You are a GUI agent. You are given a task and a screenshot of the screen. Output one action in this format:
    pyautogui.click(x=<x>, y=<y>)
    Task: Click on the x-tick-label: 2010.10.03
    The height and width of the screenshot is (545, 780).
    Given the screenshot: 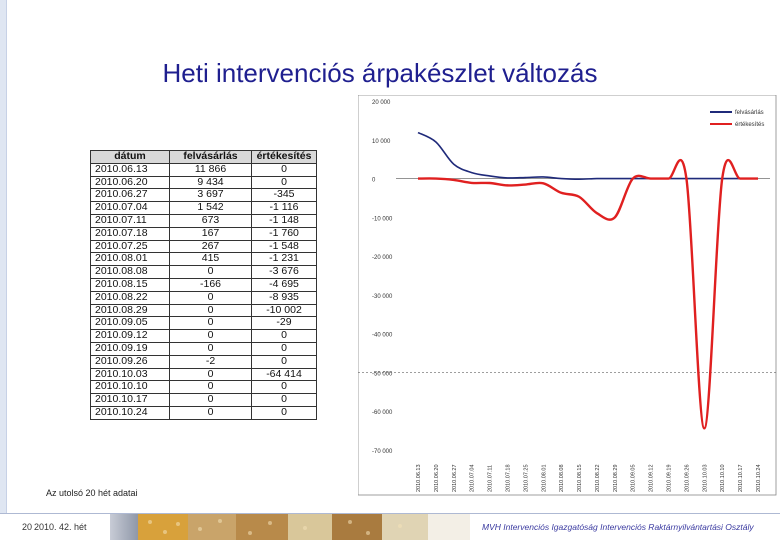 What is the action you would take?
    pyautogui.click(x=705, y=478)
    